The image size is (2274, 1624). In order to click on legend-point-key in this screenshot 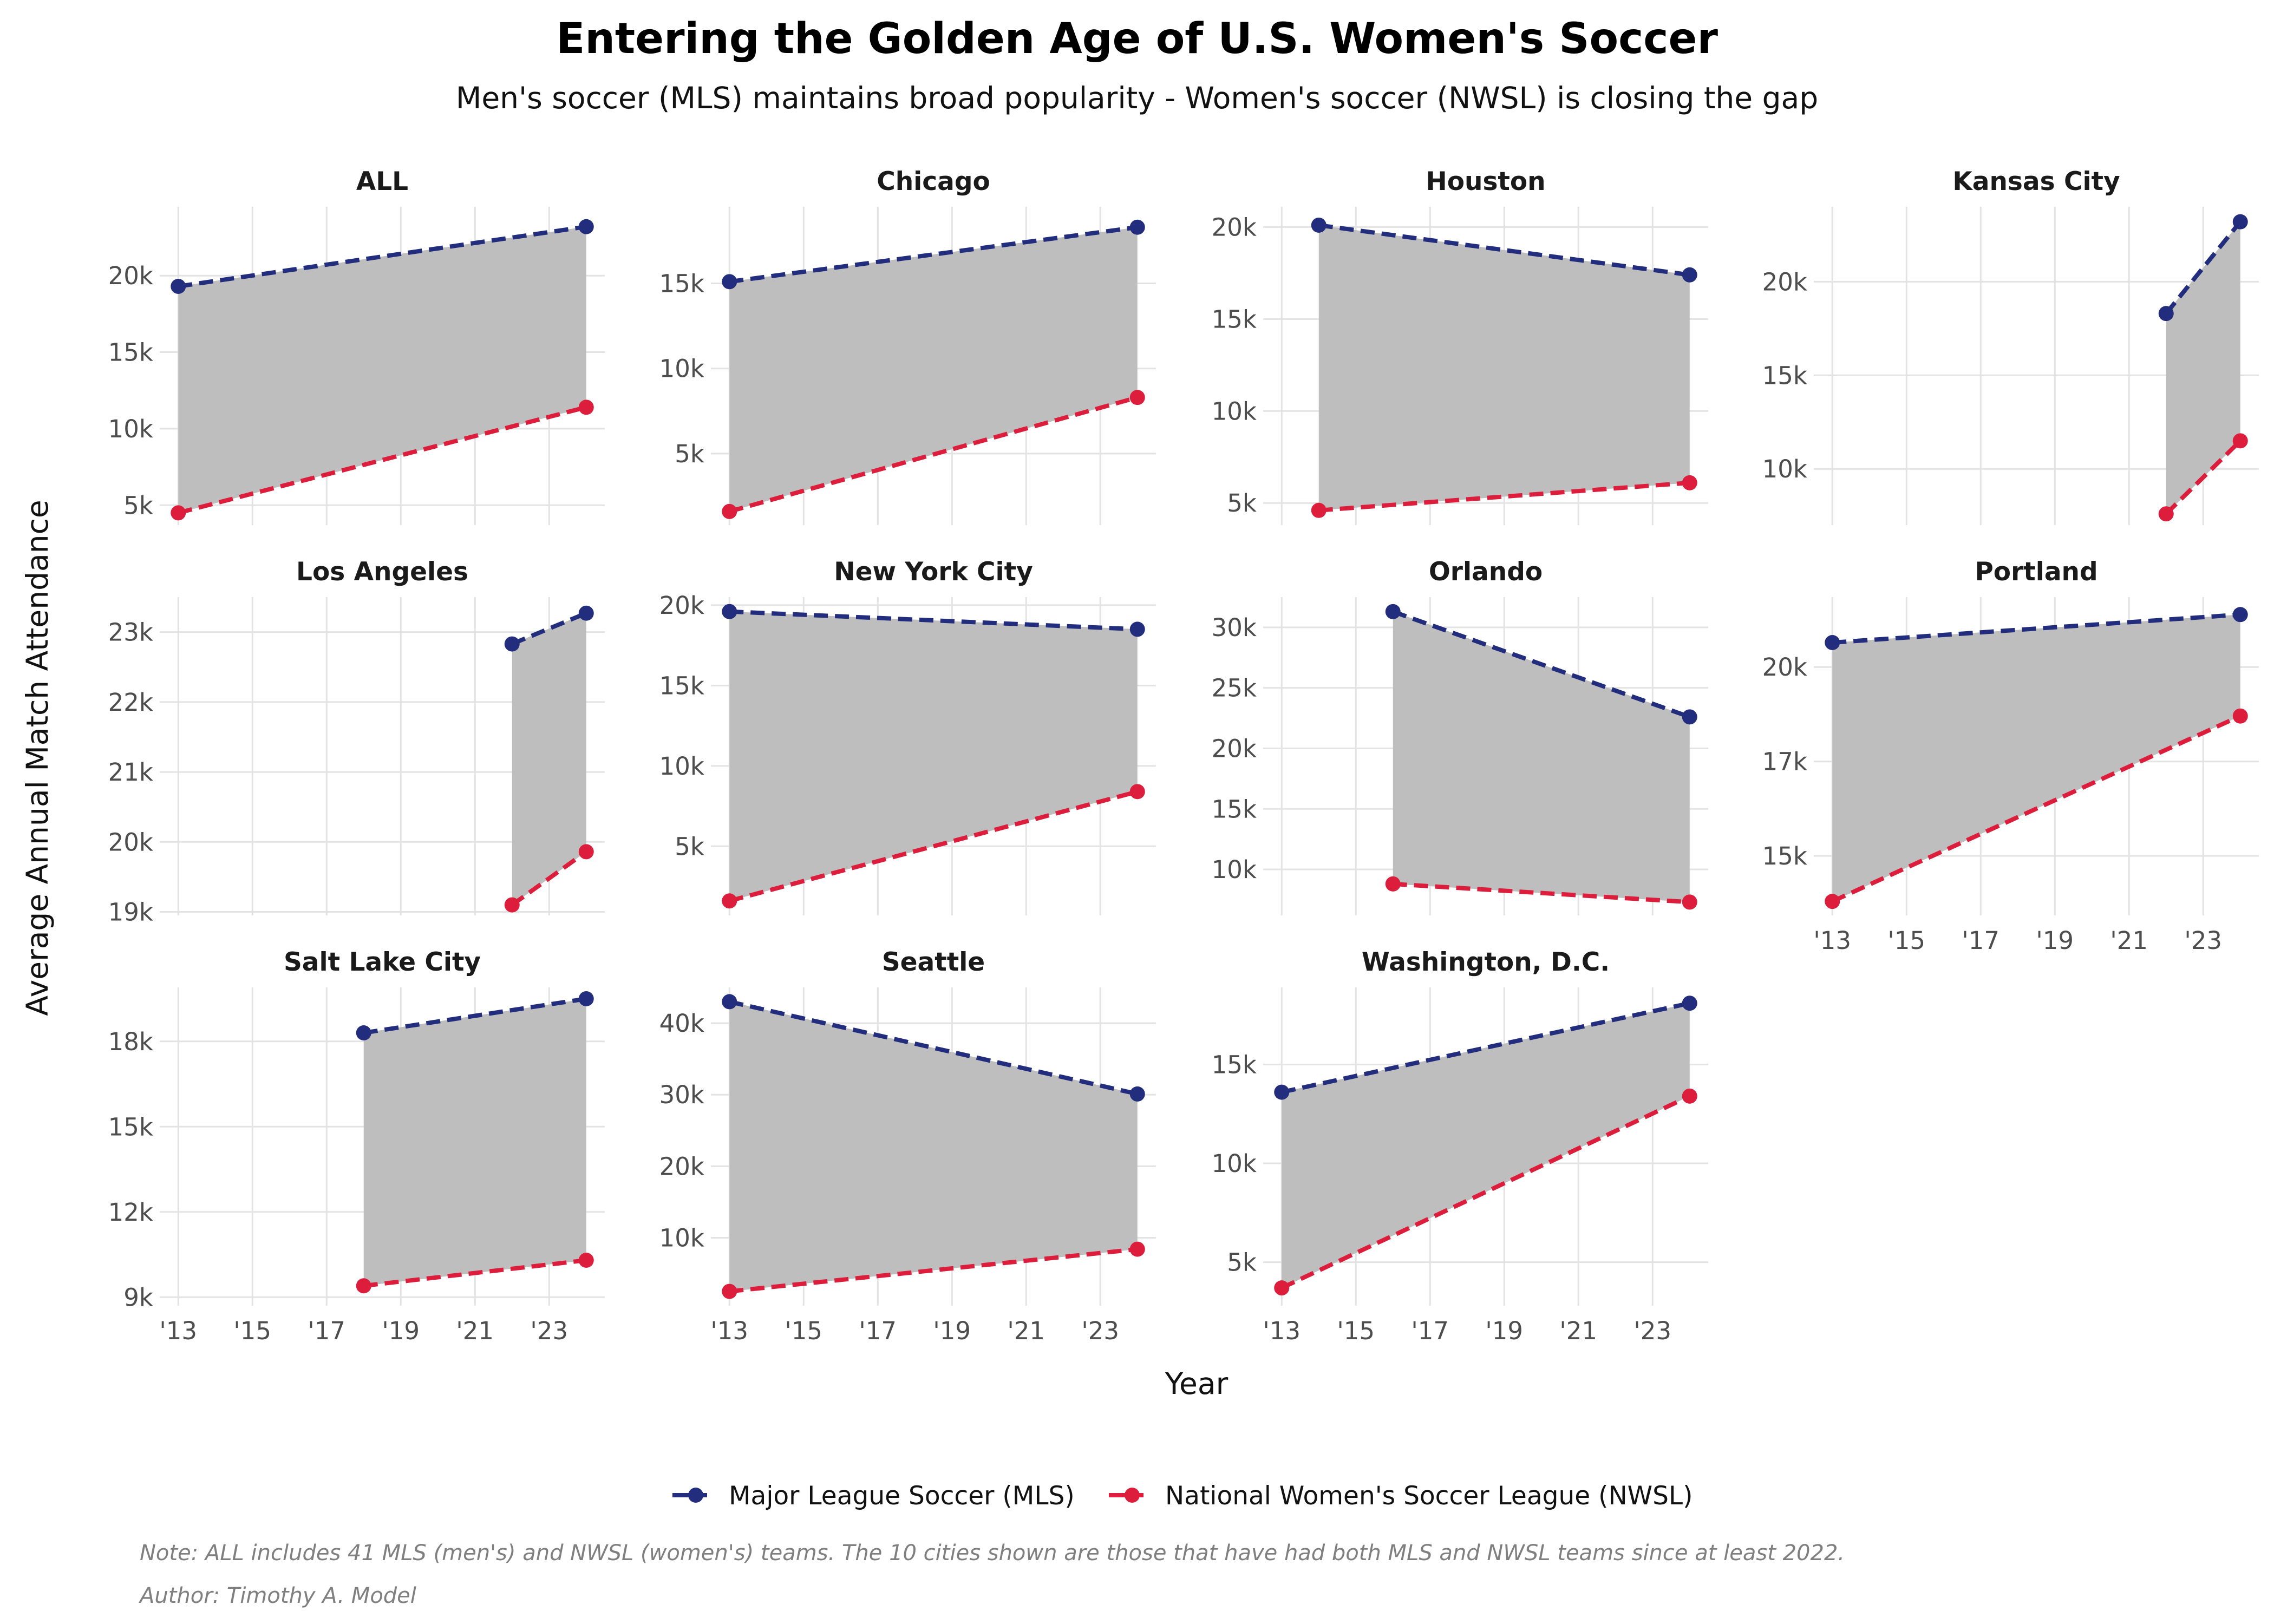, I will do `click(696, 1495)`.